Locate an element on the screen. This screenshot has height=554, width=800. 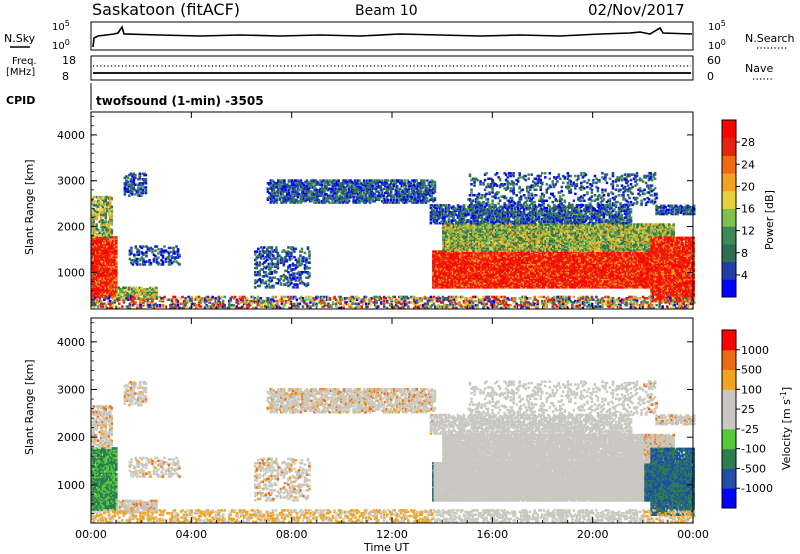
freq-panel-frame is located at coordinates (392, 68).